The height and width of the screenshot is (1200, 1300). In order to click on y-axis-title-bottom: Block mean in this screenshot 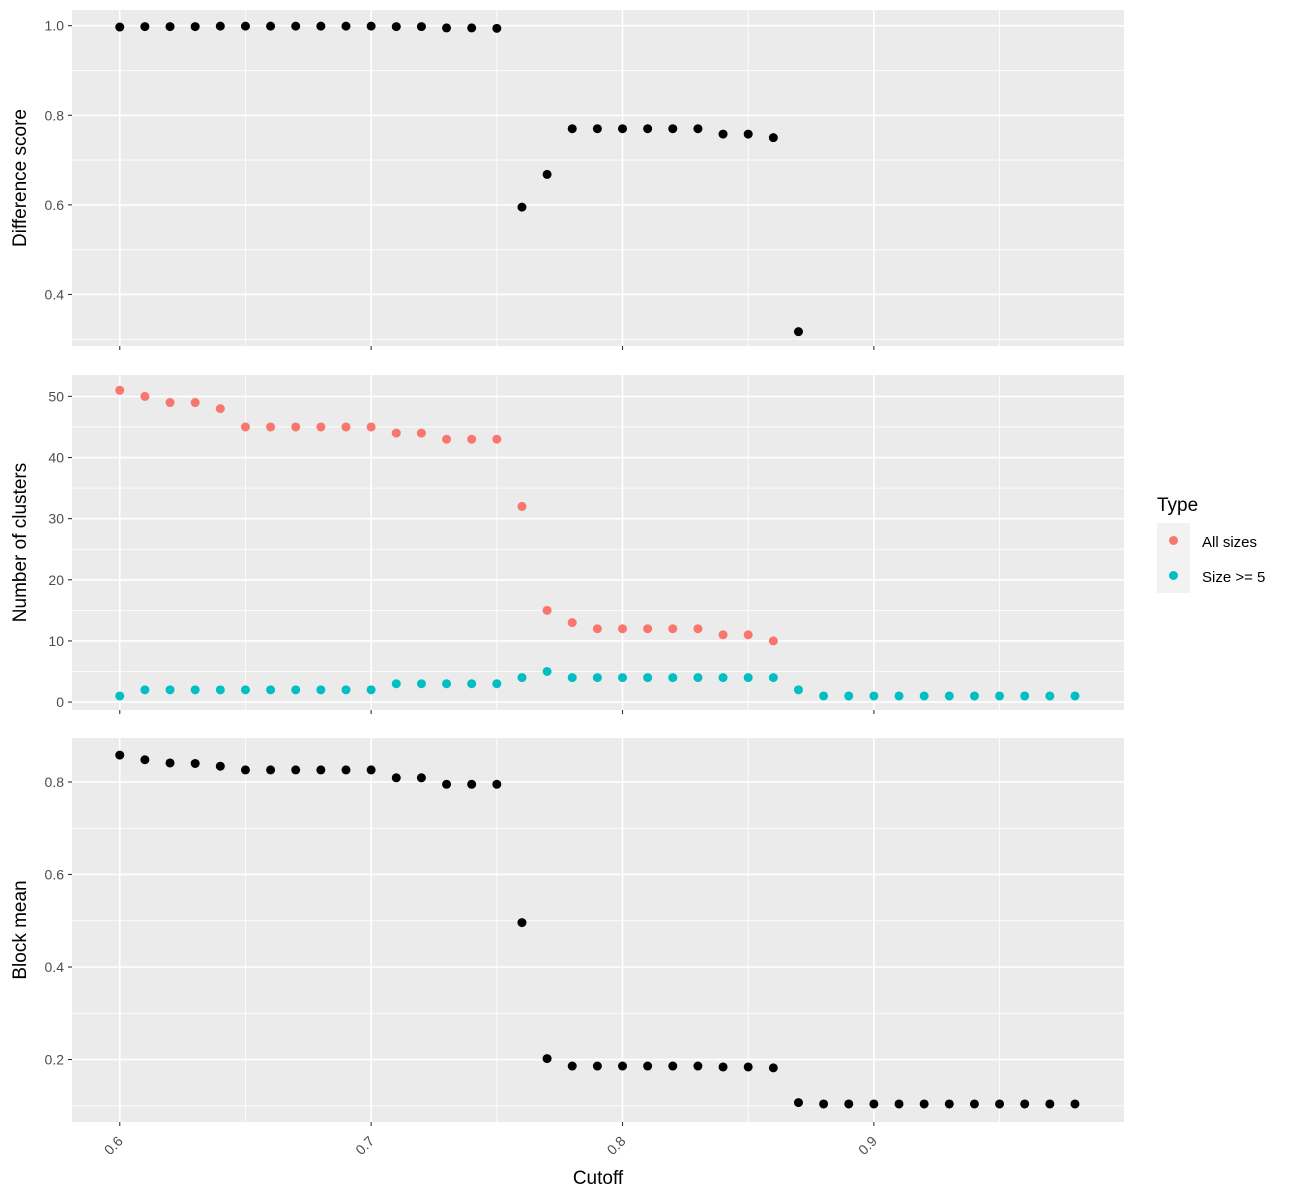, I will do `click(20, 929)`.